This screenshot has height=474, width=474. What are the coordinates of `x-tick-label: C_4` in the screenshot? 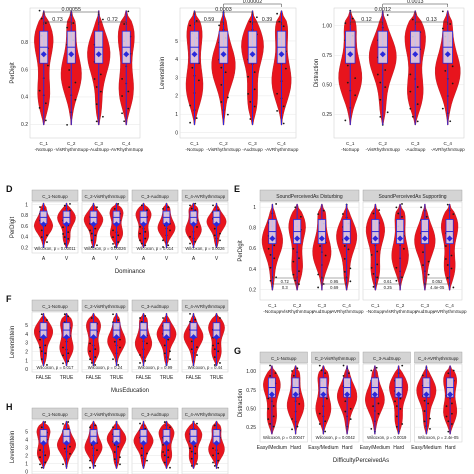 It's located at (448, 143).